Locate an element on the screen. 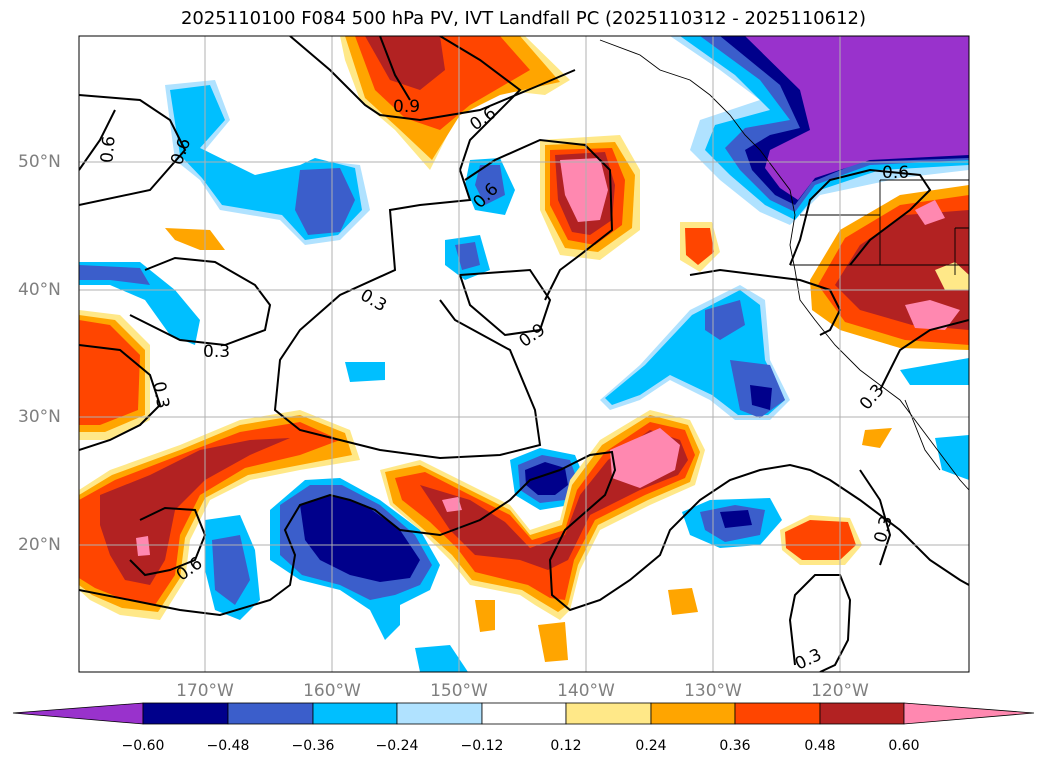 This screenshot has height=765, width=1047. lat-label: 20°N is located at coordinates (39, 545).